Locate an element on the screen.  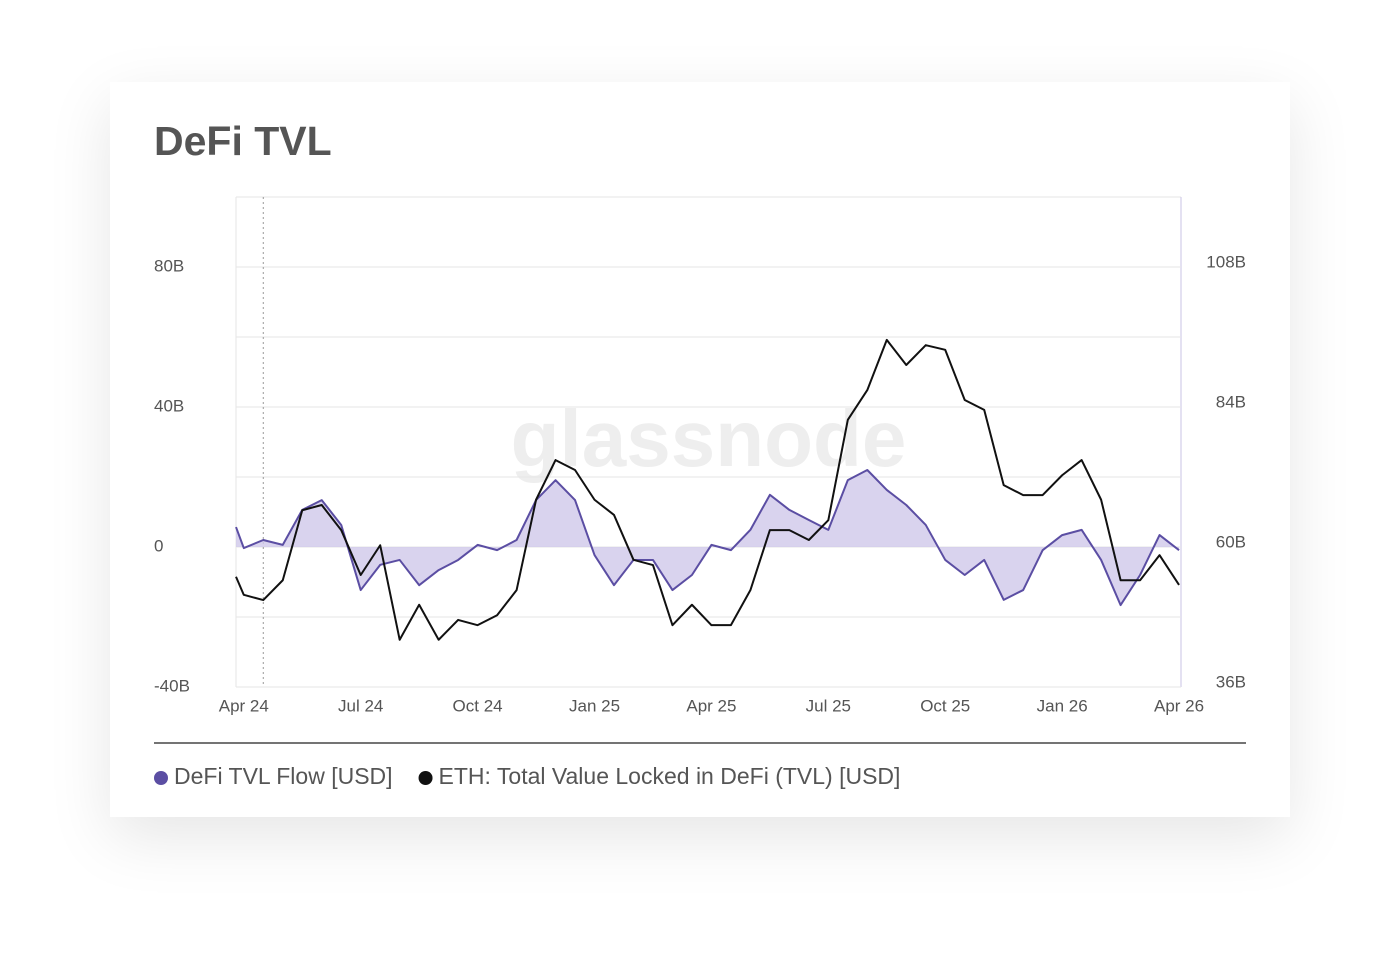
x-tick-label: Oct 24 is located at coordinates (478, 705).